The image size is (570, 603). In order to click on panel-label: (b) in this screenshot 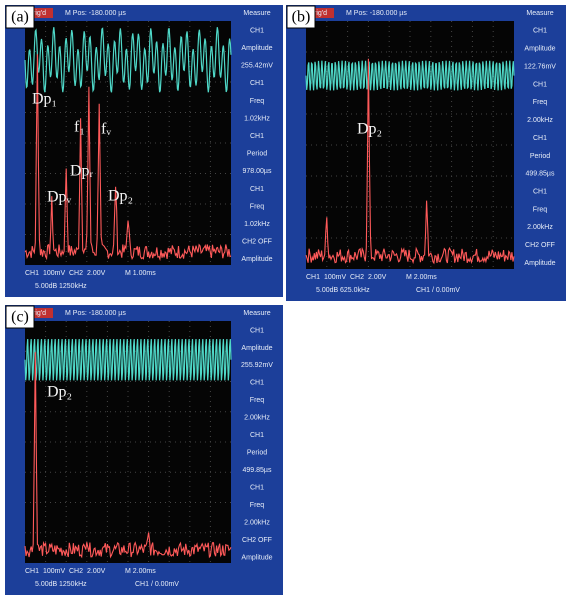, I will do `click(301, 17)`.